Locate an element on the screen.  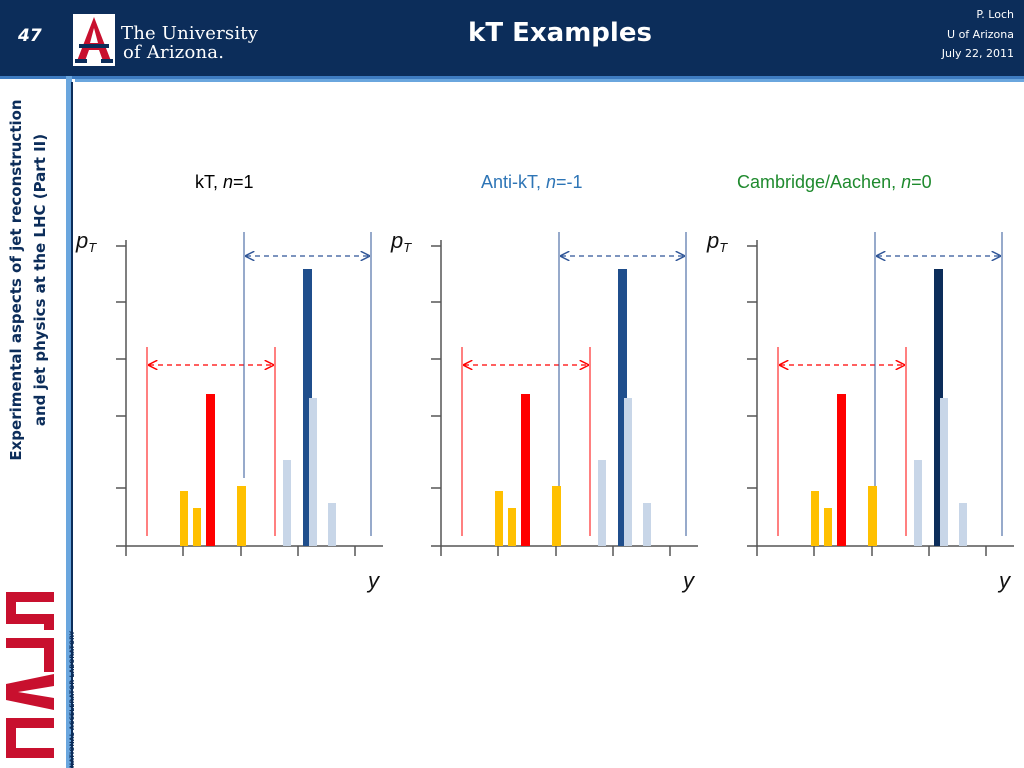
diagram-panel-anti-kt: pT y is located at coordinates (544, 410).